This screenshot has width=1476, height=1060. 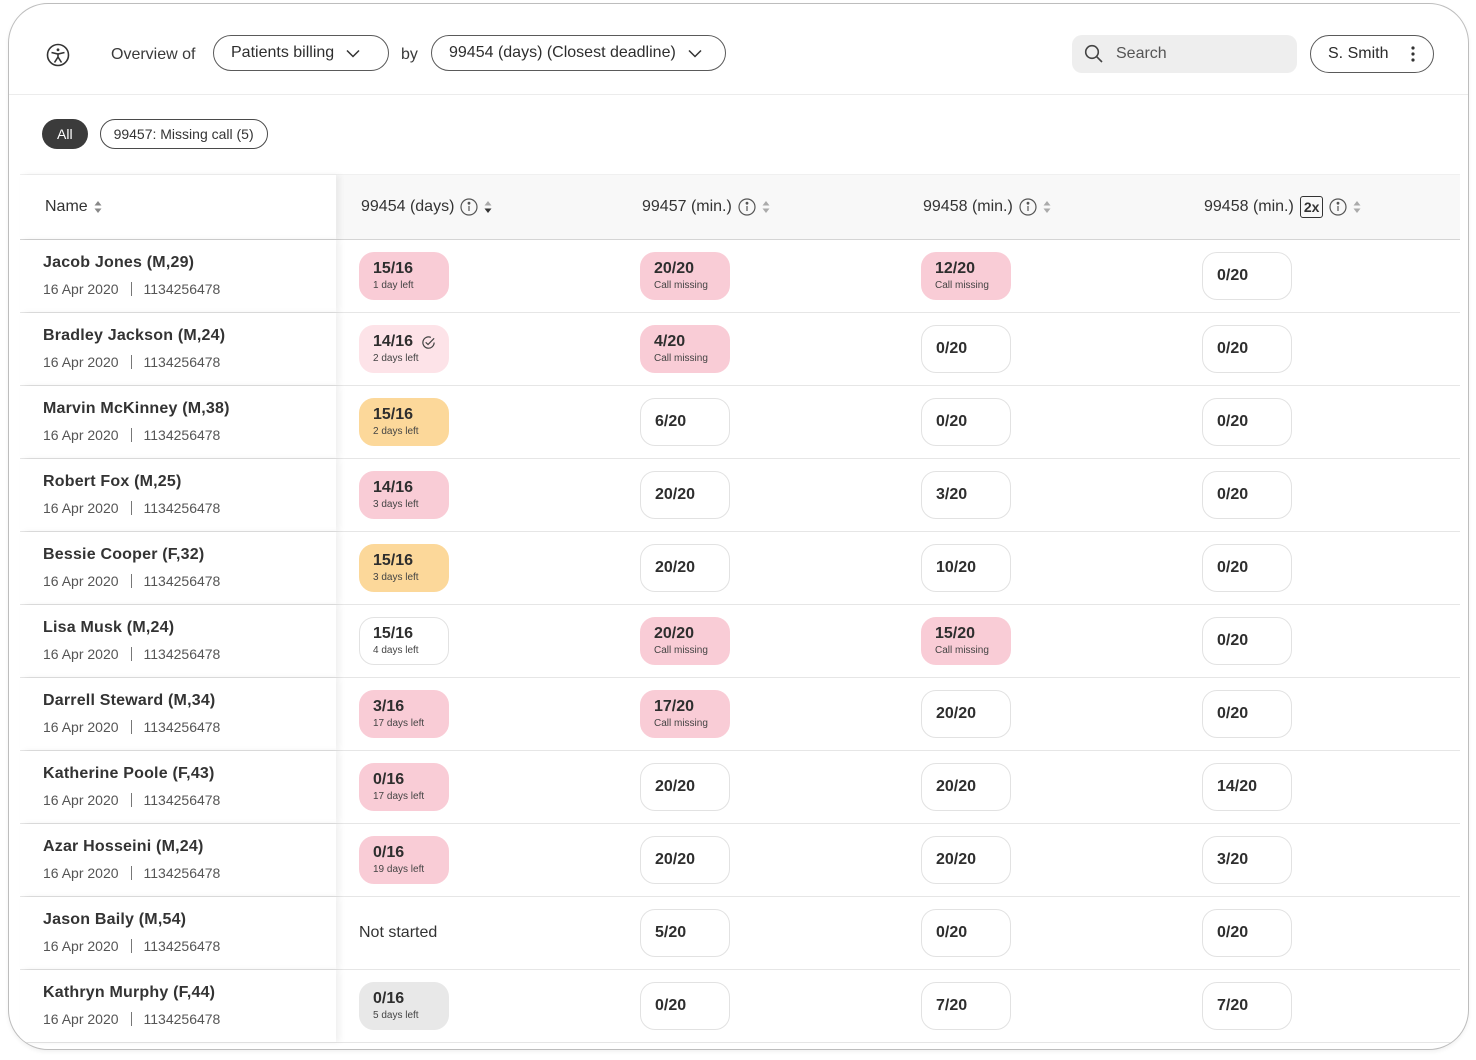 What do you see at coordinates (58, 55) in the screenshot?
I see `accessibility-logo-icon` at bounding box center [58, 55].